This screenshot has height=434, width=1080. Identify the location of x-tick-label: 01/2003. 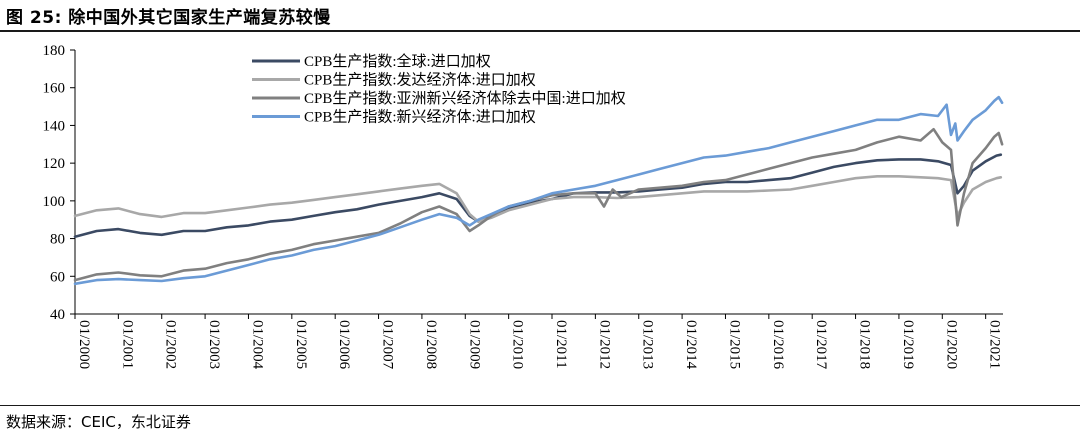
(214, 344).